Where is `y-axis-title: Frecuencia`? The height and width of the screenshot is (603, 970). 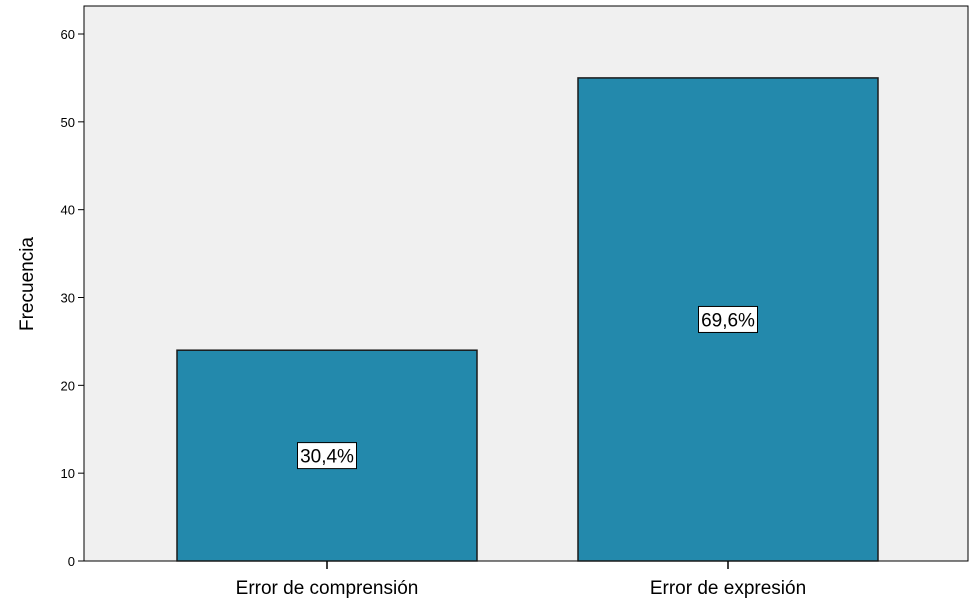
y-axis-title: Frecuencia is located at coordinates (27, 284).